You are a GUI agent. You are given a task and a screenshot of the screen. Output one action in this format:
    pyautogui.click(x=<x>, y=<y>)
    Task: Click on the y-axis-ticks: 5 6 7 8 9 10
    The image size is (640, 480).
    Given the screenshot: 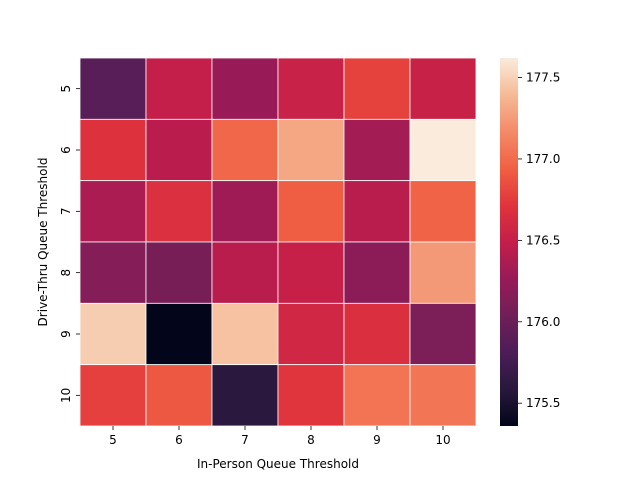 What is the action you would take?
    pyautogui.click(x=69, y=244)
    